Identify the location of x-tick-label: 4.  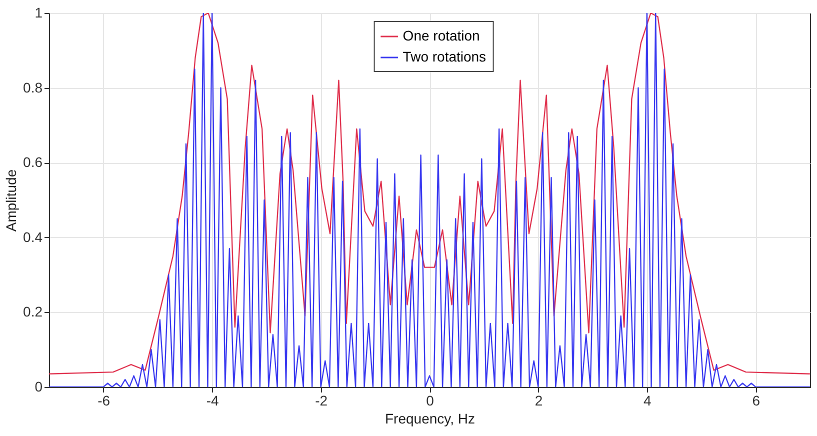
(648, 400).